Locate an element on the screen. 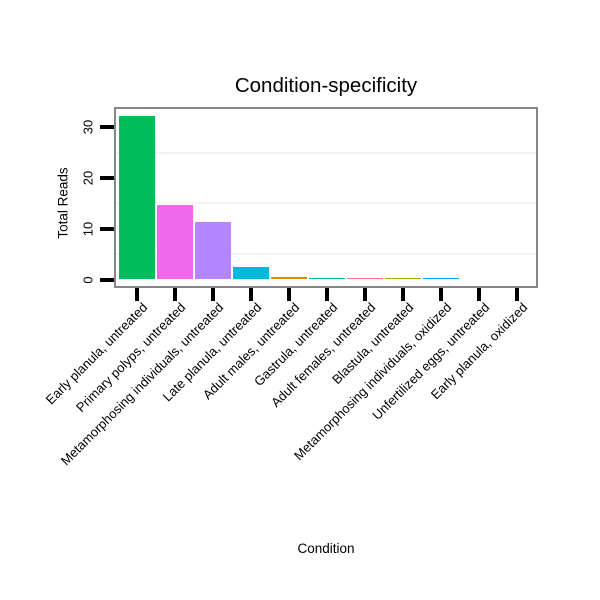 The height and width of the screenshot is (600, 600). y-tick-label: 0 is located at coordinates (88, 279).